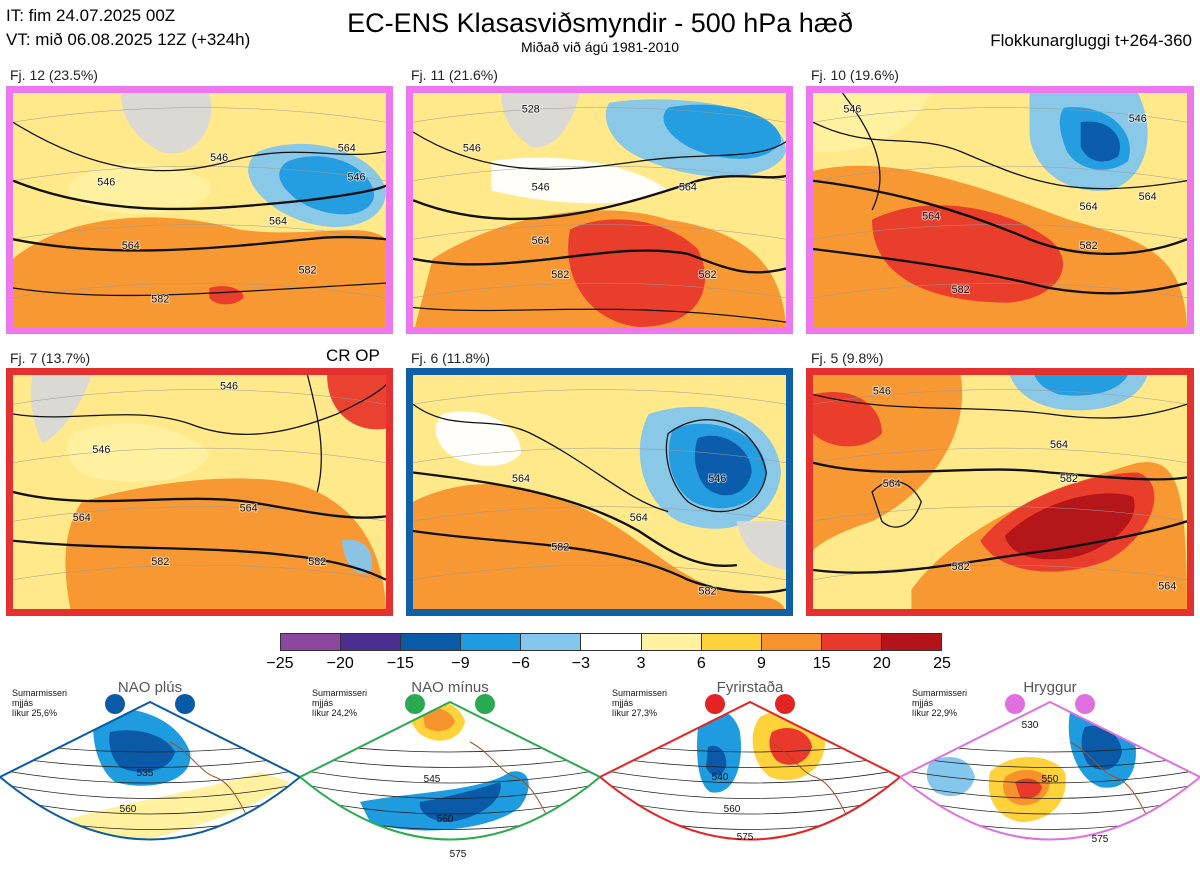 Image resolution: width=1200 pixels, height=871 pixels. What do you see at coordinates (445, 819) in the screenshot?
I see `regime-contour-label: 560` at bounding box center [445, 819].